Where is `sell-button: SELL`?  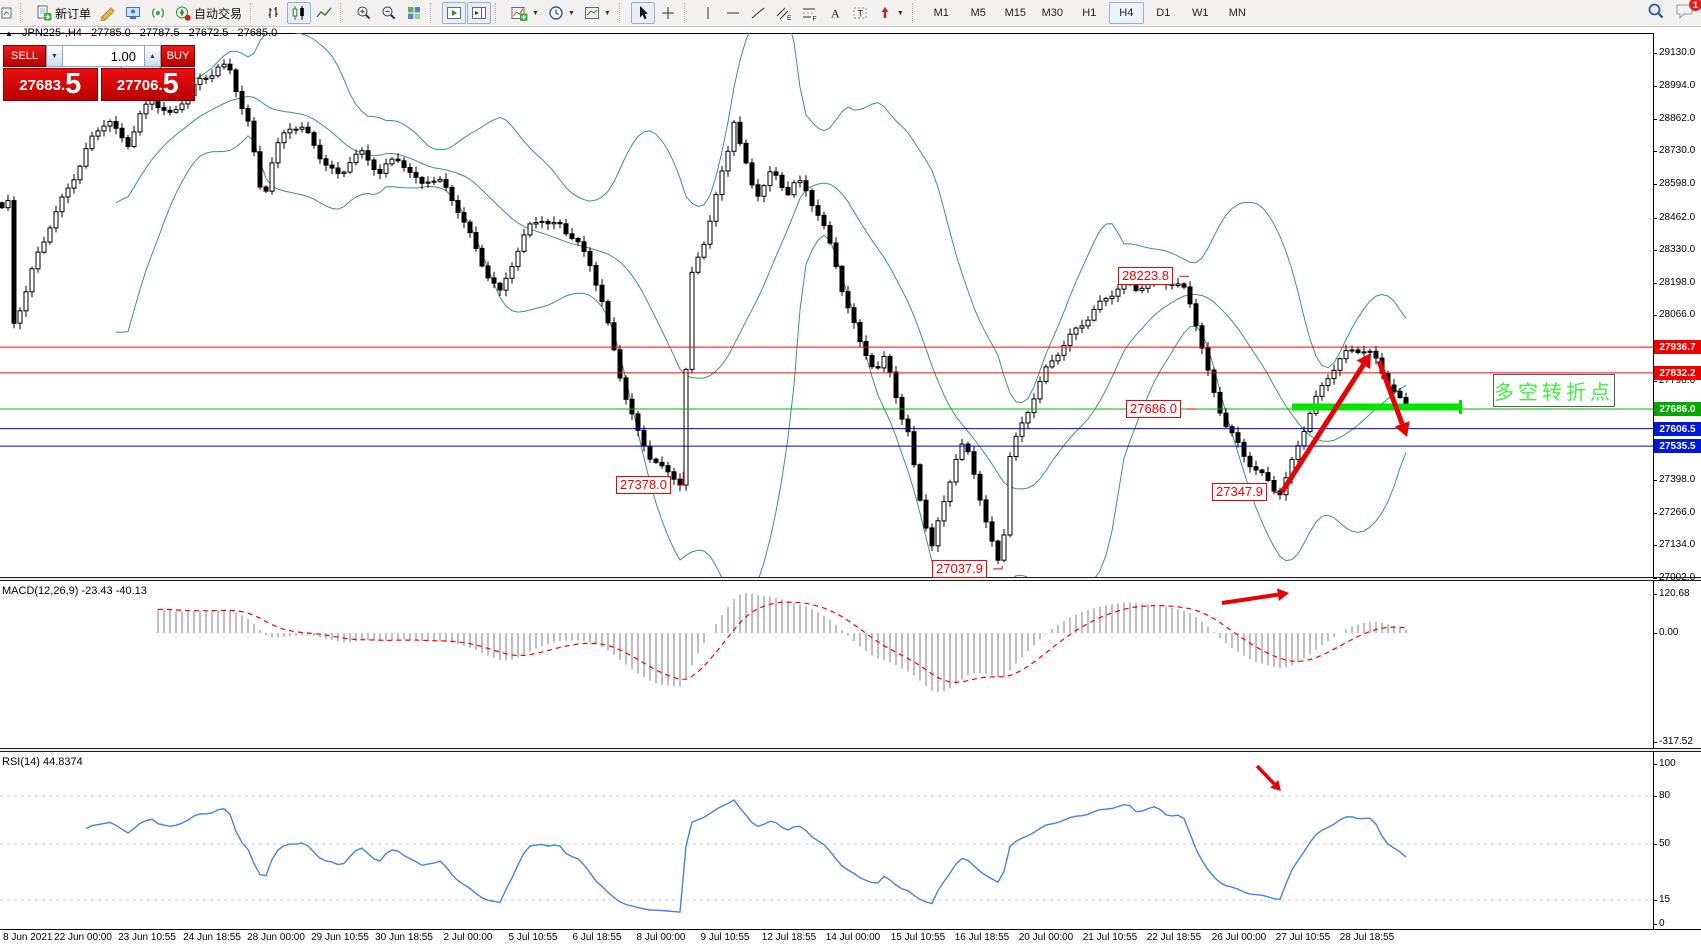
sell-button: SELL is located at coordinates (24, 56).